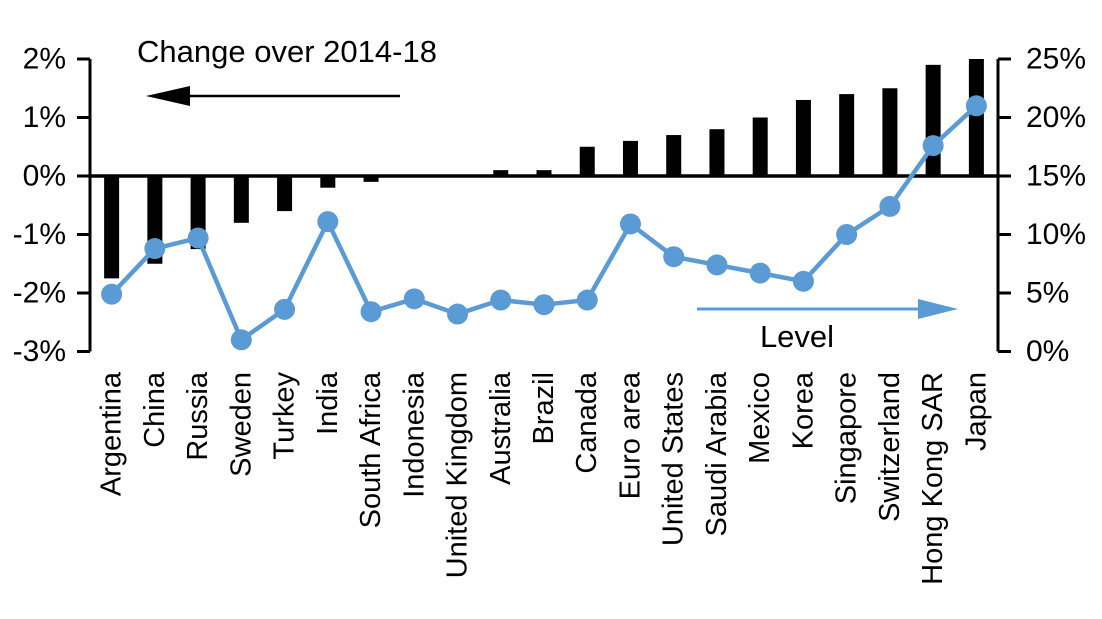  What do you see at coordinates (371, 312) in the screenshot?
I see `level-point-south-africa` at bounding box center [371, 312].